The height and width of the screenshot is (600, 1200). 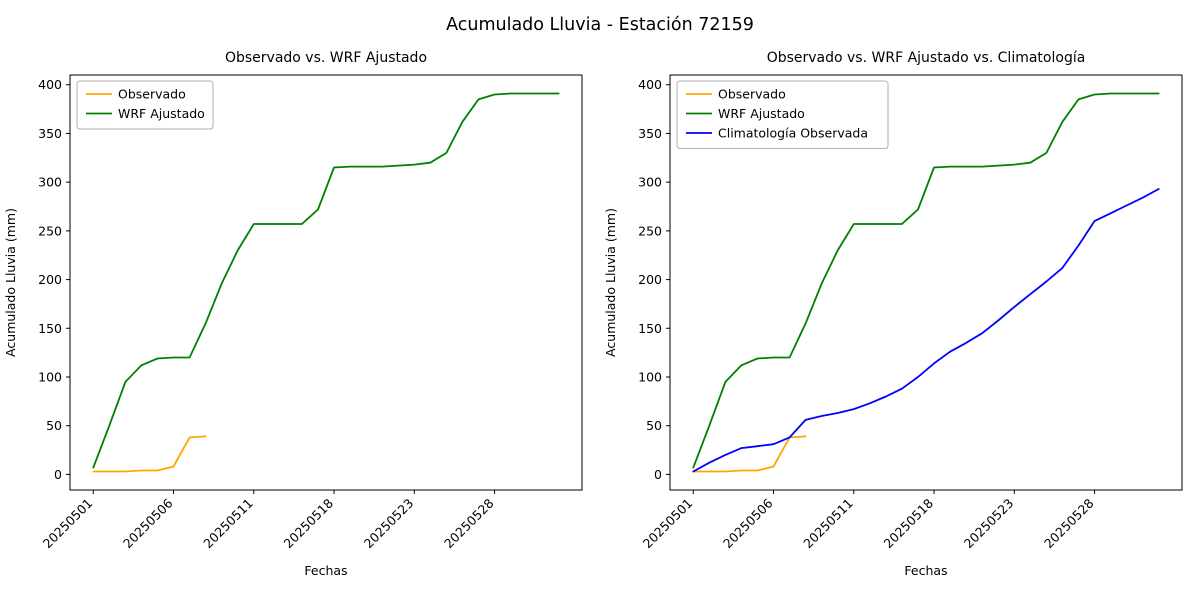 I want to click on subplot-title: Observado vs. WRF Ajustado, so click(x=326, y=58).